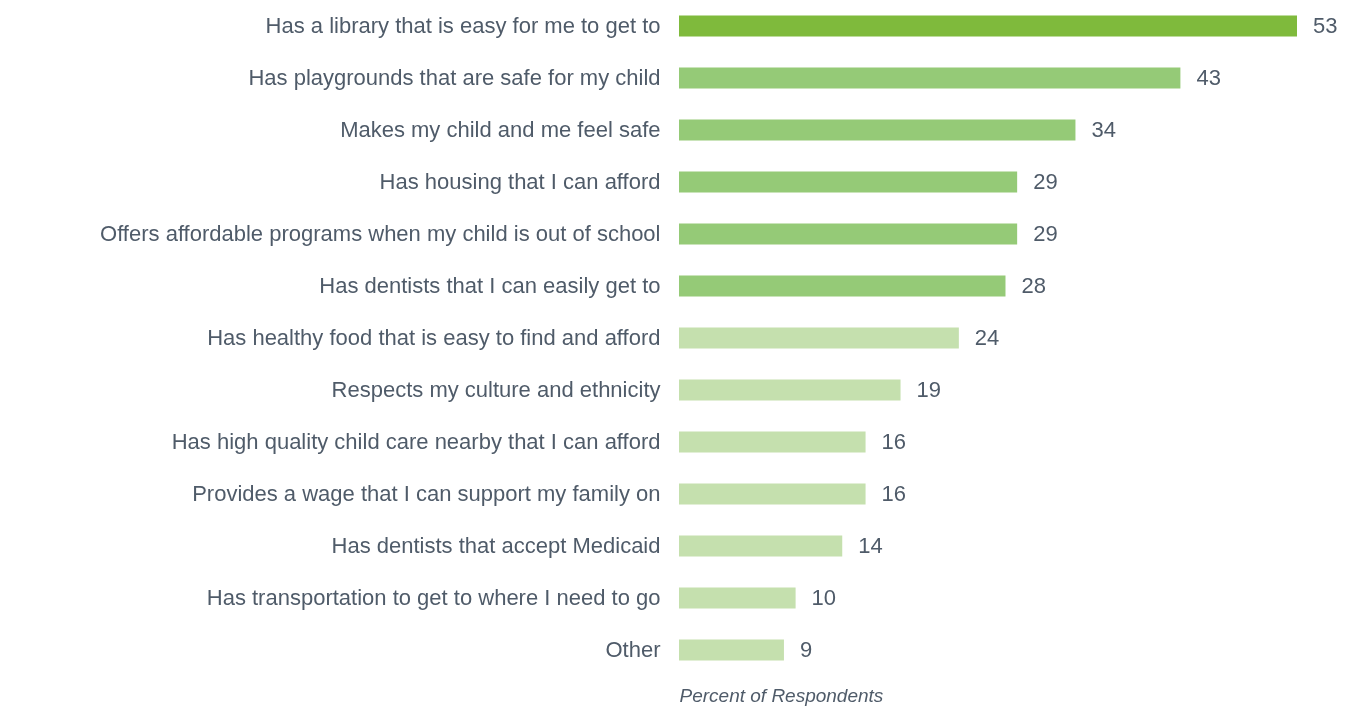  Describe the element at coordinates (520, 181) in the screenshot. I see `y-tick-label: Has housing that I can afford` at that location.